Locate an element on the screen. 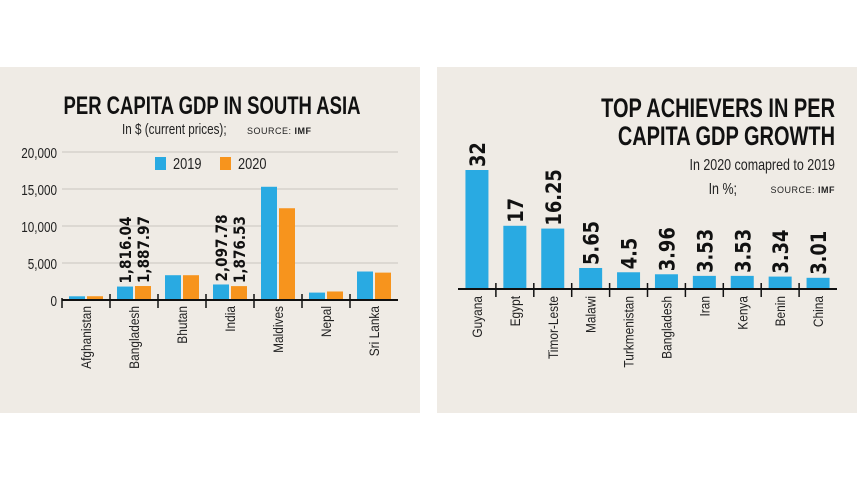 The height and width of the screenshot is (482, 857). y-tick-label-group: 10,000 is located at coordinates (39, 227).